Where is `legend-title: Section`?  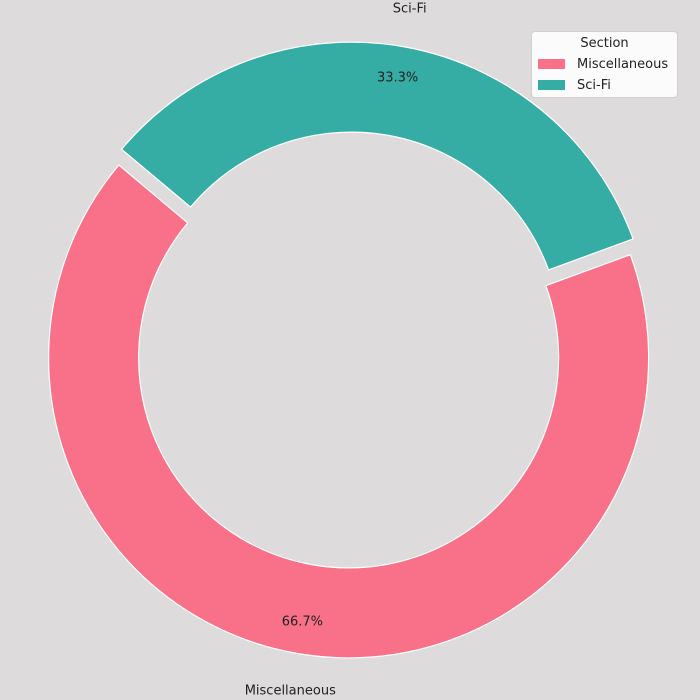 legend-title: Section is located at coordinates (604, 43).